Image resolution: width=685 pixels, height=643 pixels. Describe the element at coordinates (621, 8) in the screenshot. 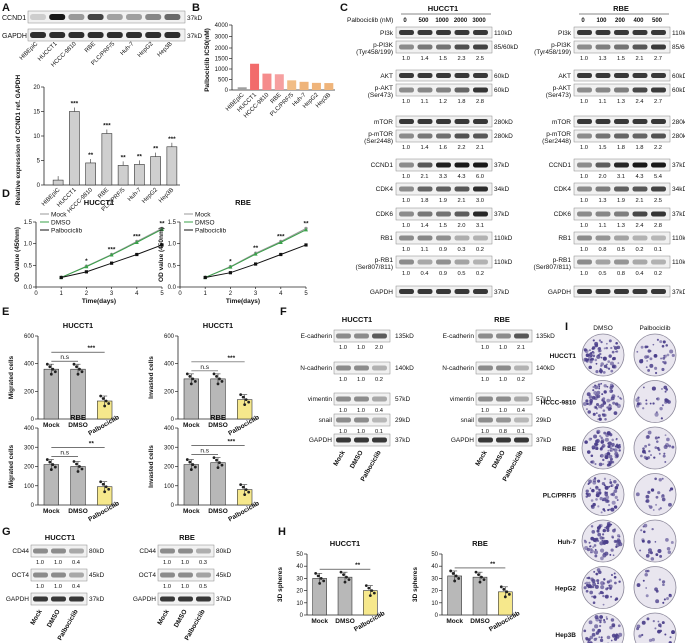

I see `blot-c-title-right: RBE` at that location.